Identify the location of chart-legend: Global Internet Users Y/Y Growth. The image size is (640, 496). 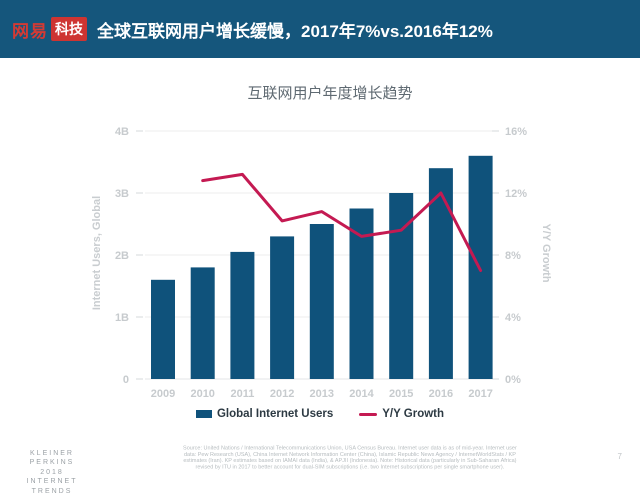
(320, 414).